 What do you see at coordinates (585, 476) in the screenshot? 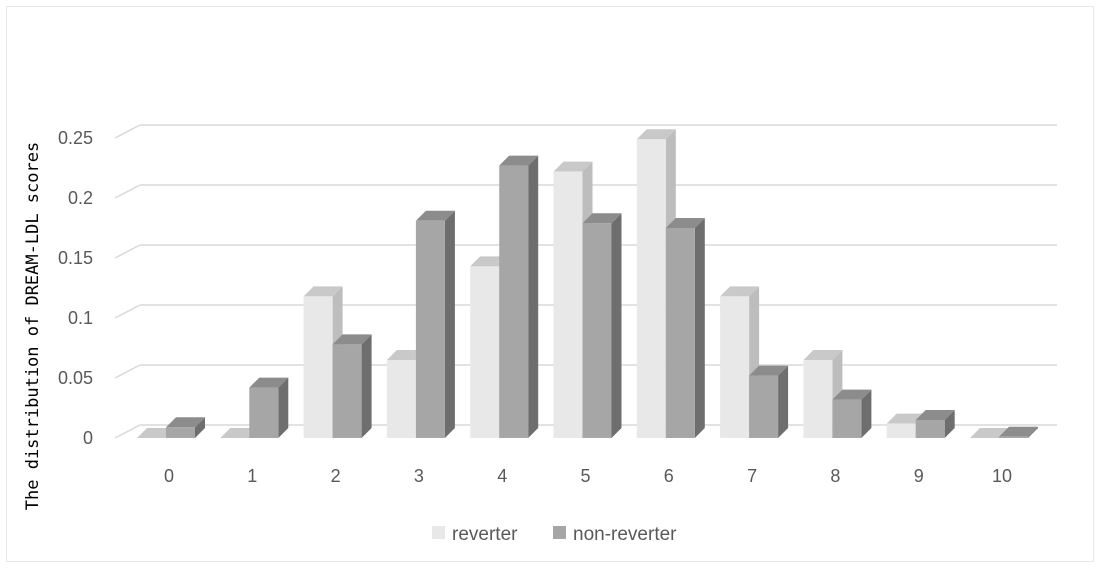
I see `x-tick-label: 5` at bounding box center [585, 476].